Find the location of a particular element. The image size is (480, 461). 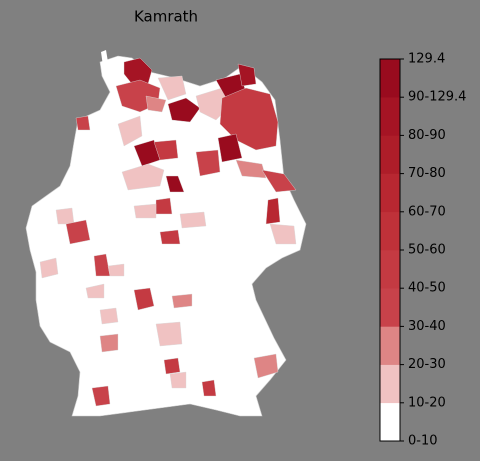

colorbar-label: 40-50 is located at coordinates (427, 288).